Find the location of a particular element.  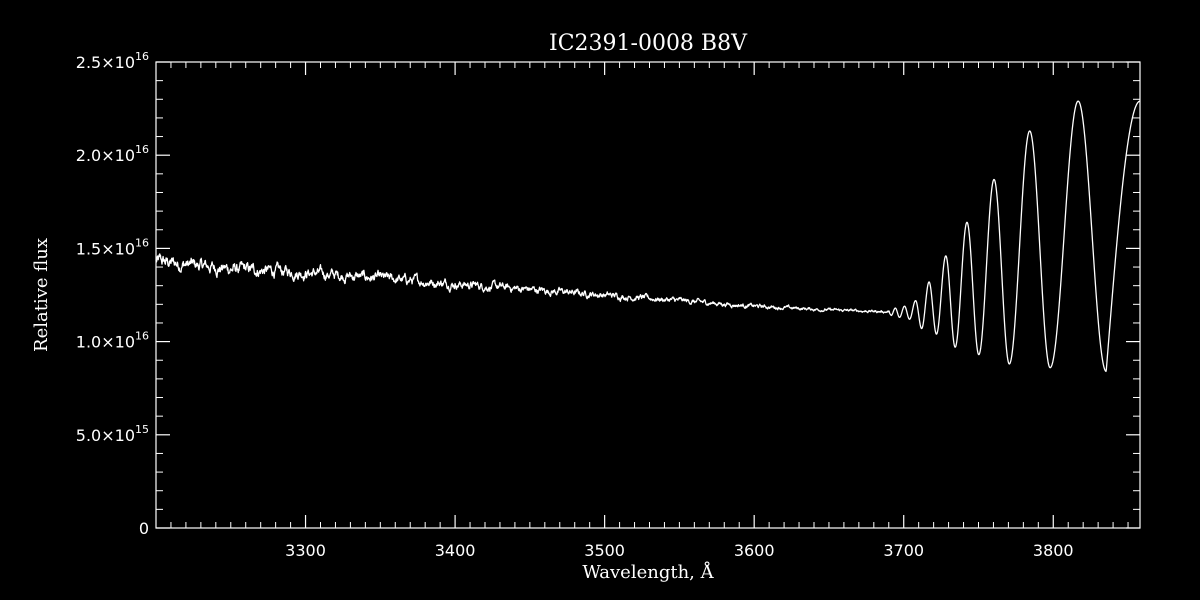

y-tick-label: 2.5×10¹⁶ is located at coordinates (112, 61).